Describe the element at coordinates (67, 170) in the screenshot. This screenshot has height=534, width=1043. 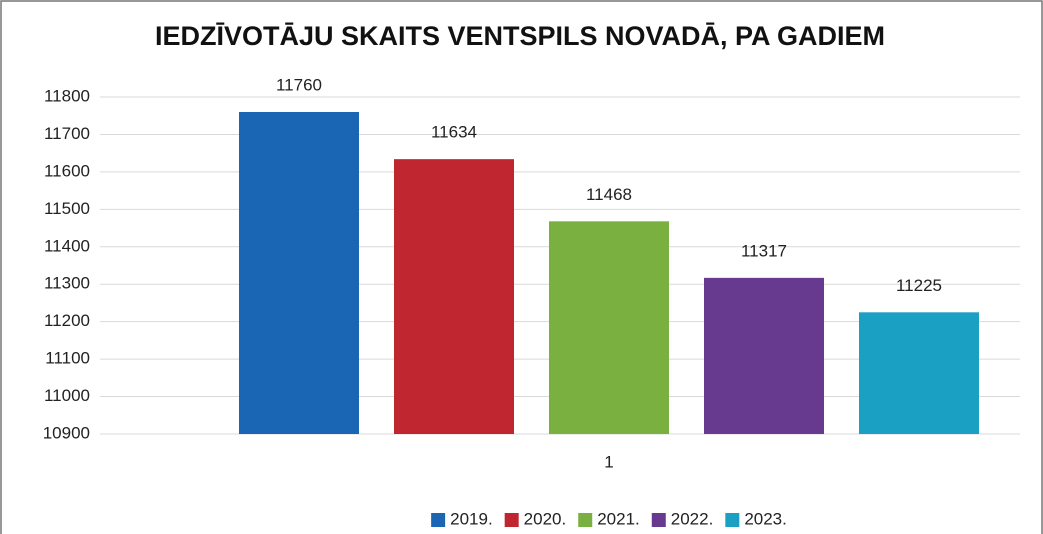
I see `y-tick-label: 11600` at that location.